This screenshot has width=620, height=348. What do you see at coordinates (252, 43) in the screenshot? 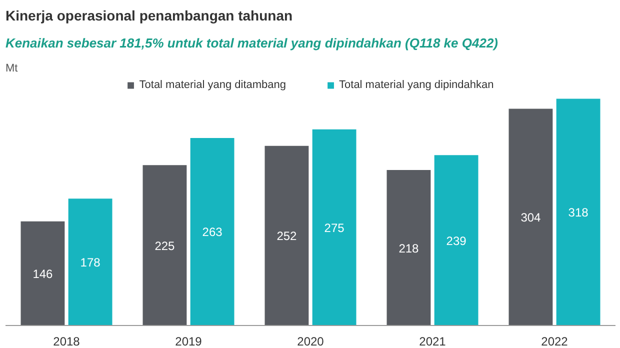
I see `chart-subtitle: Kenaikan sebesar 181,5% untuk total material yang dipindahkan (Q118 ke Q422)` at bounding box center [252, 43].